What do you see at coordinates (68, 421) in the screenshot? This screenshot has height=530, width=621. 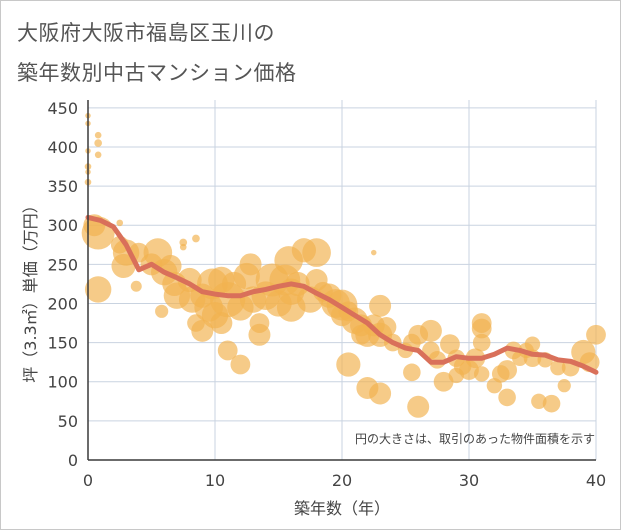 I see `y-tick-label: 50` at bounding box center [68, 421].